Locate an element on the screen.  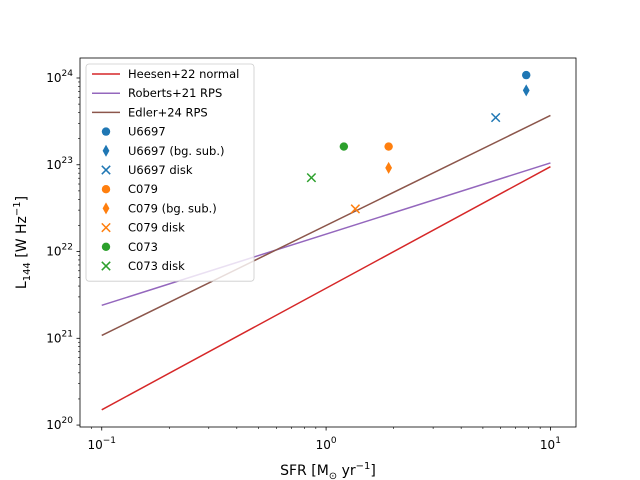
legend-label-u6697-bg-sub: U6697 (bg. sub.) is located at coordinates (176, 151).